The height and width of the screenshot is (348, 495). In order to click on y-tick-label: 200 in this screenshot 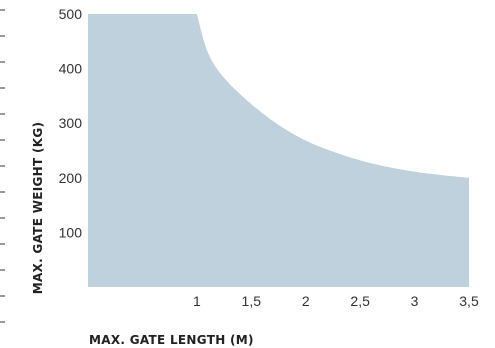, I will do `click(71, 178)`.